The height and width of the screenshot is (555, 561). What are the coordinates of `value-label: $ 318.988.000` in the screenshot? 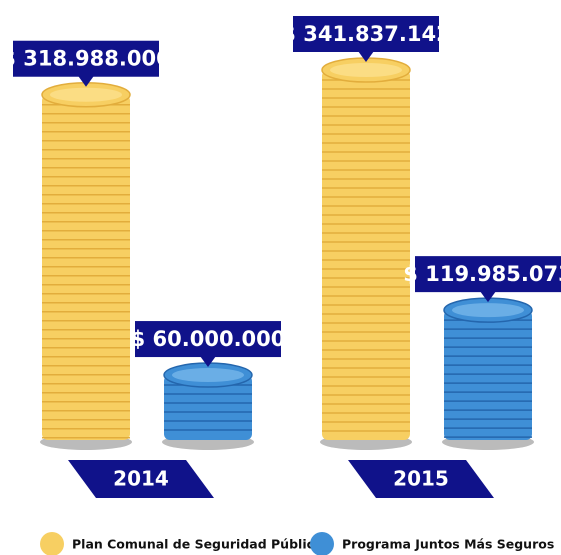 It's located at (85, 59).